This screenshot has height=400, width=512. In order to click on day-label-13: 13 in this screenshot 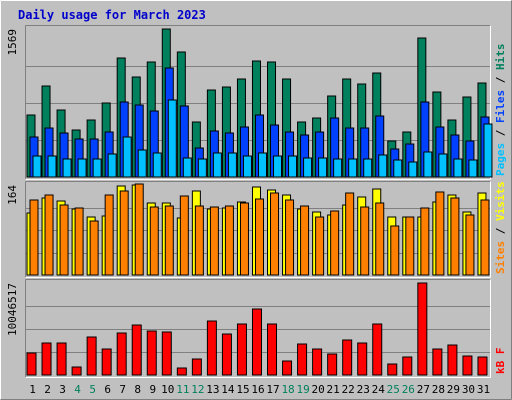, I will do `click(212, 389)`.